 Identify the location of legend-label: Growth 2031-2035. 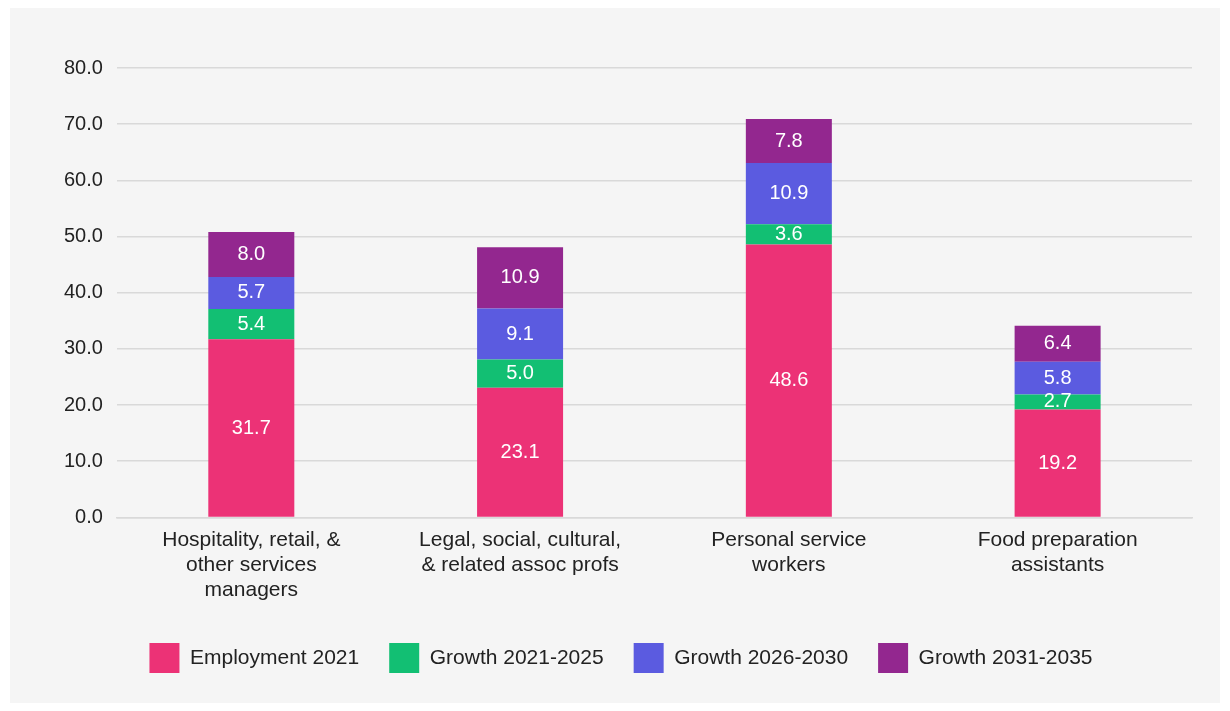
(1005, 656).